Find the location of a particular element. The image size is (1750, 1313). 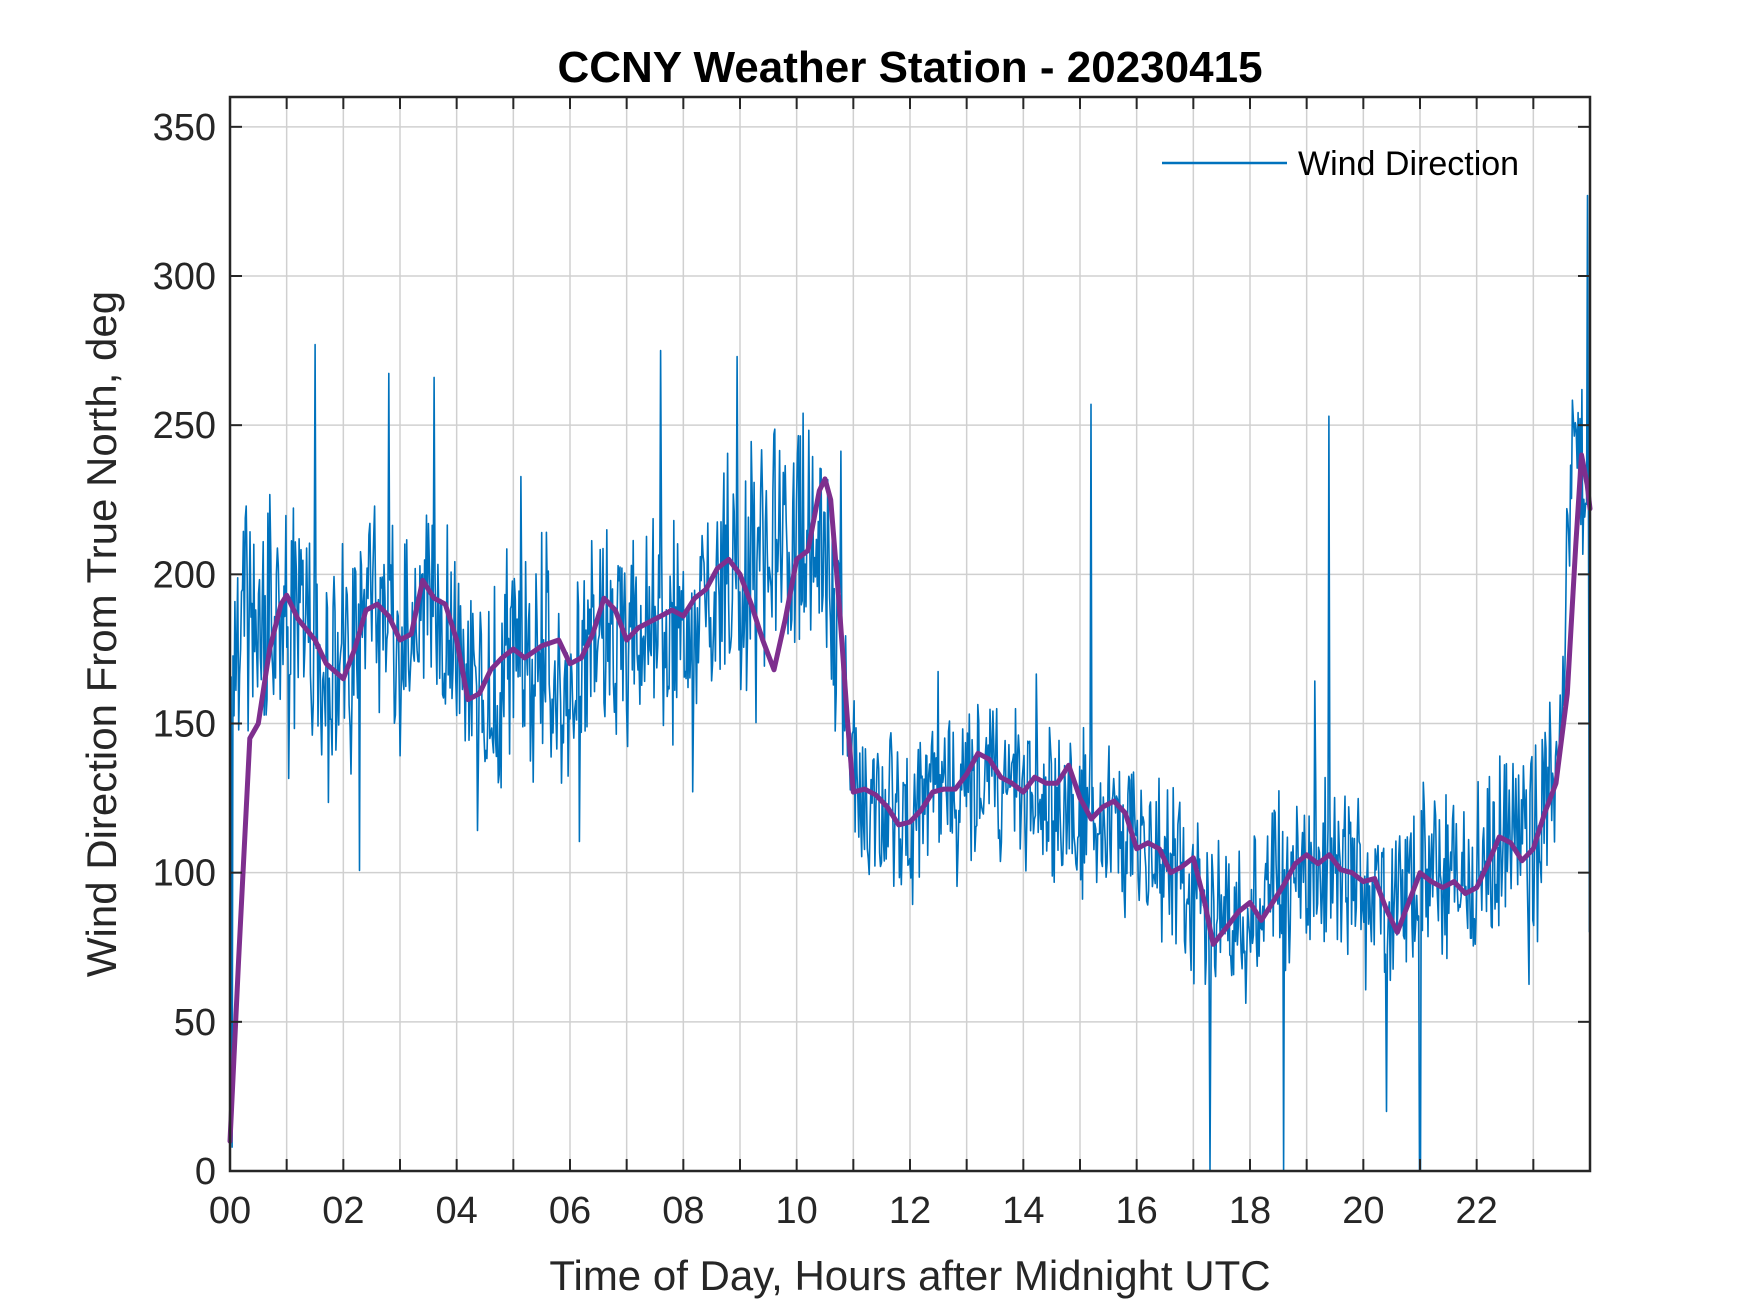

y-tick-label: 50 is located at coordinates (195, 1023).